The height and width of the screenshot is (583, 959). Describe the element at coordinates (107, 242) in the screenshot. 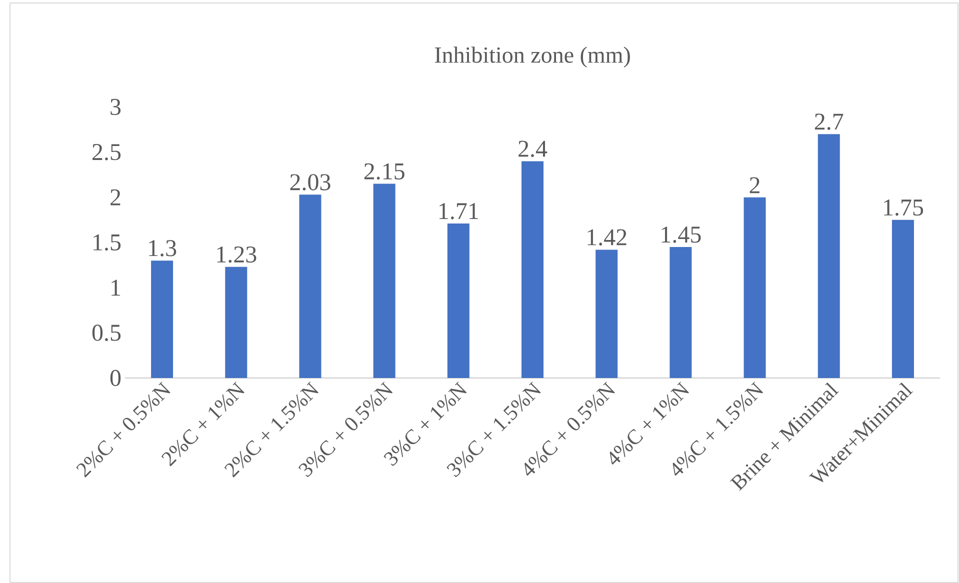

I see `y-tick-label: 1.5` at that location.